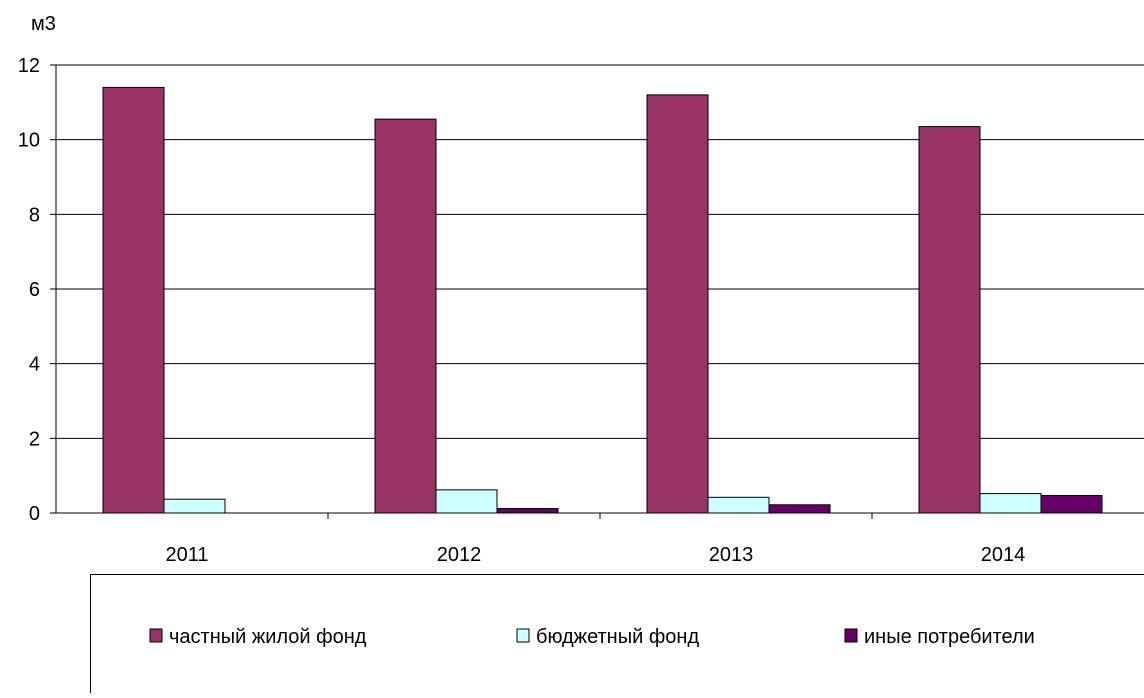 The image size is (1144, 698). What do you see at coordinates (43, 24) in the screenshot?
I see `y-axis-unit-label: м3` at bounding box center [43, 24].